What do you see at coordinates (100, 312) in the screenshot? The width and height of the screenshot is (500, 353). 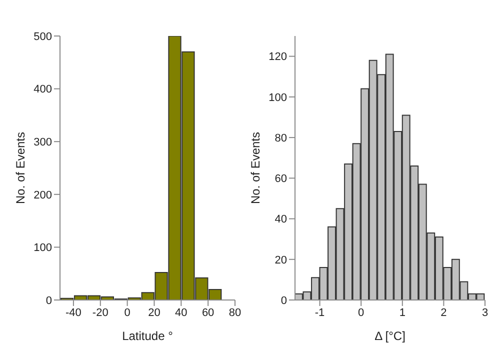 I see `x-tick-label: -20` at bounding box center [100, 312].